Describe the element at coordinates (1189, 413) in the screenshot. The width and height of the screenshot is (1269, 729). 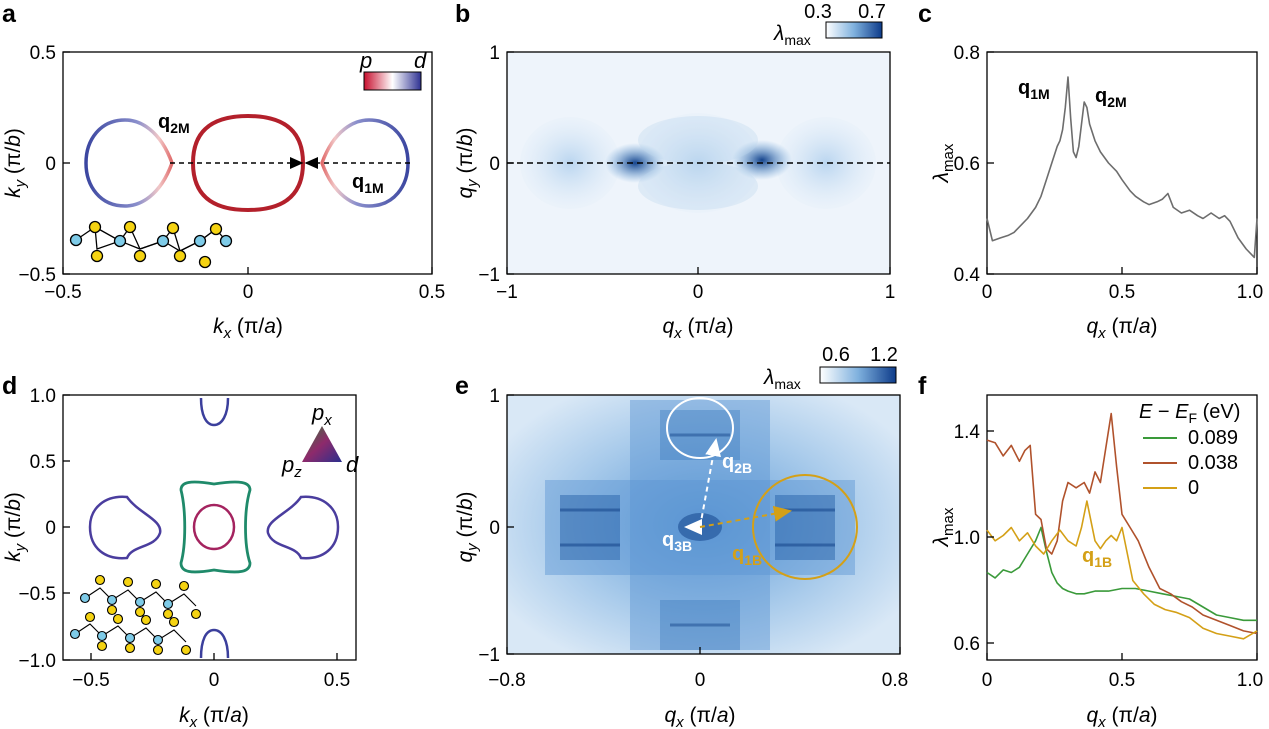
I see `f-legend-title: E − EF (eV)` at that location.